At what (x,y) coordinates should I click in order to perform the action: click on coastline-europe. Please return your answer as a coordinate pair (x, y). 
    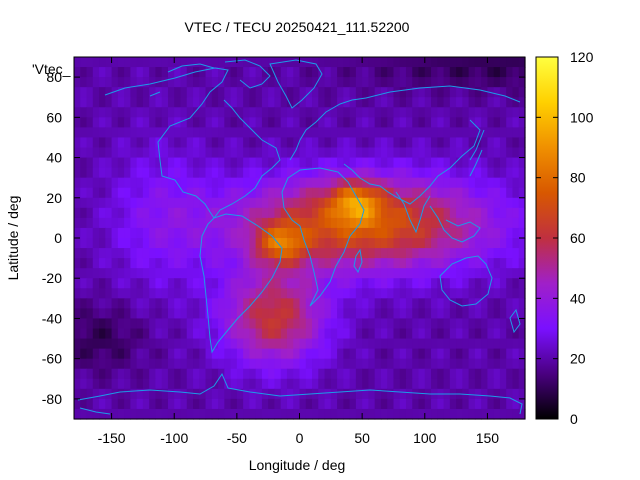
    Looking at the image, I should click on (328, 129).